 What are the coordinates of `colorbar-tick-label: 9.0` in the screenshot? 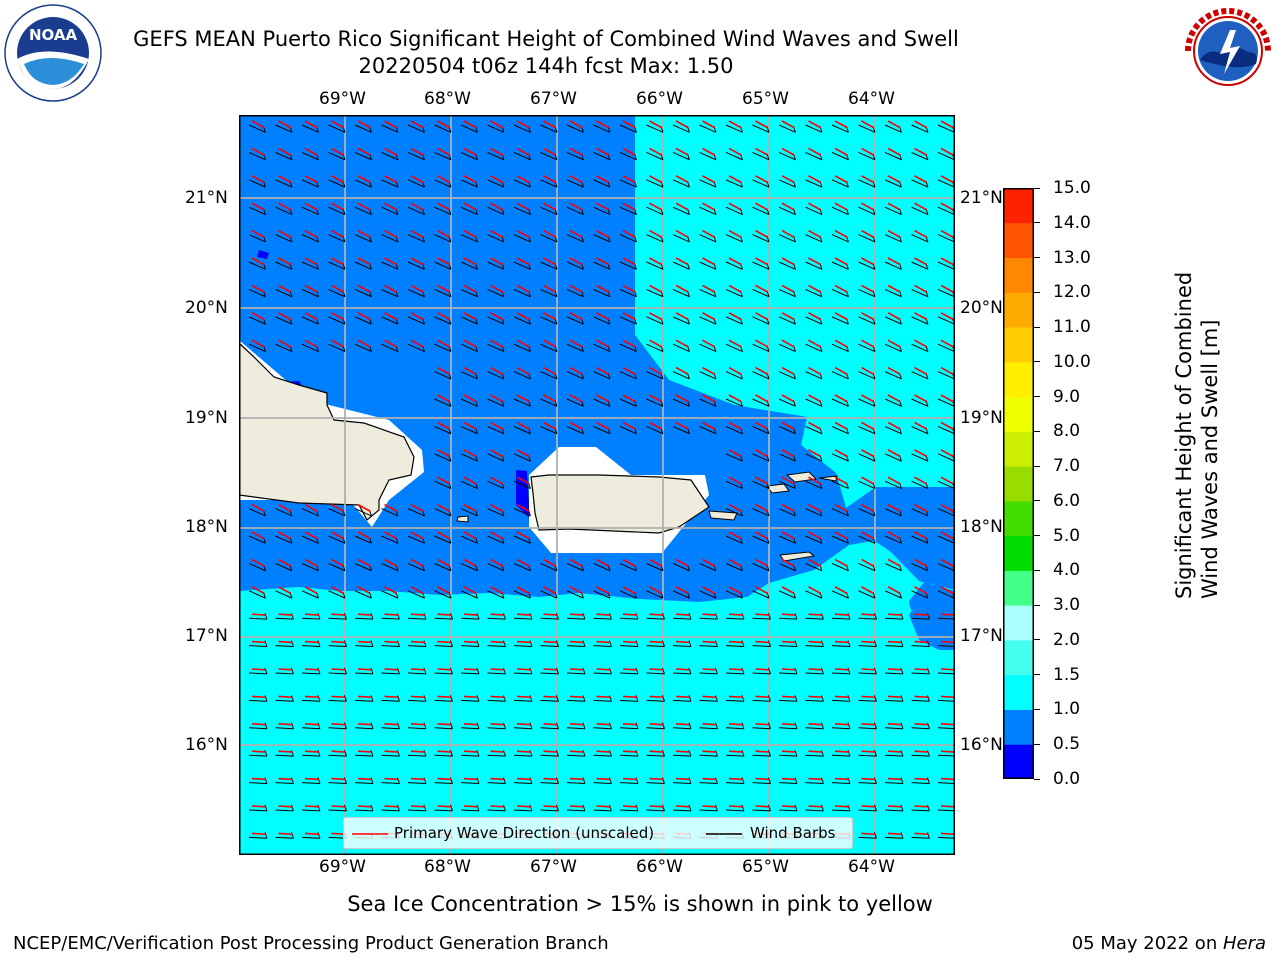 It's located at (1067, 396).